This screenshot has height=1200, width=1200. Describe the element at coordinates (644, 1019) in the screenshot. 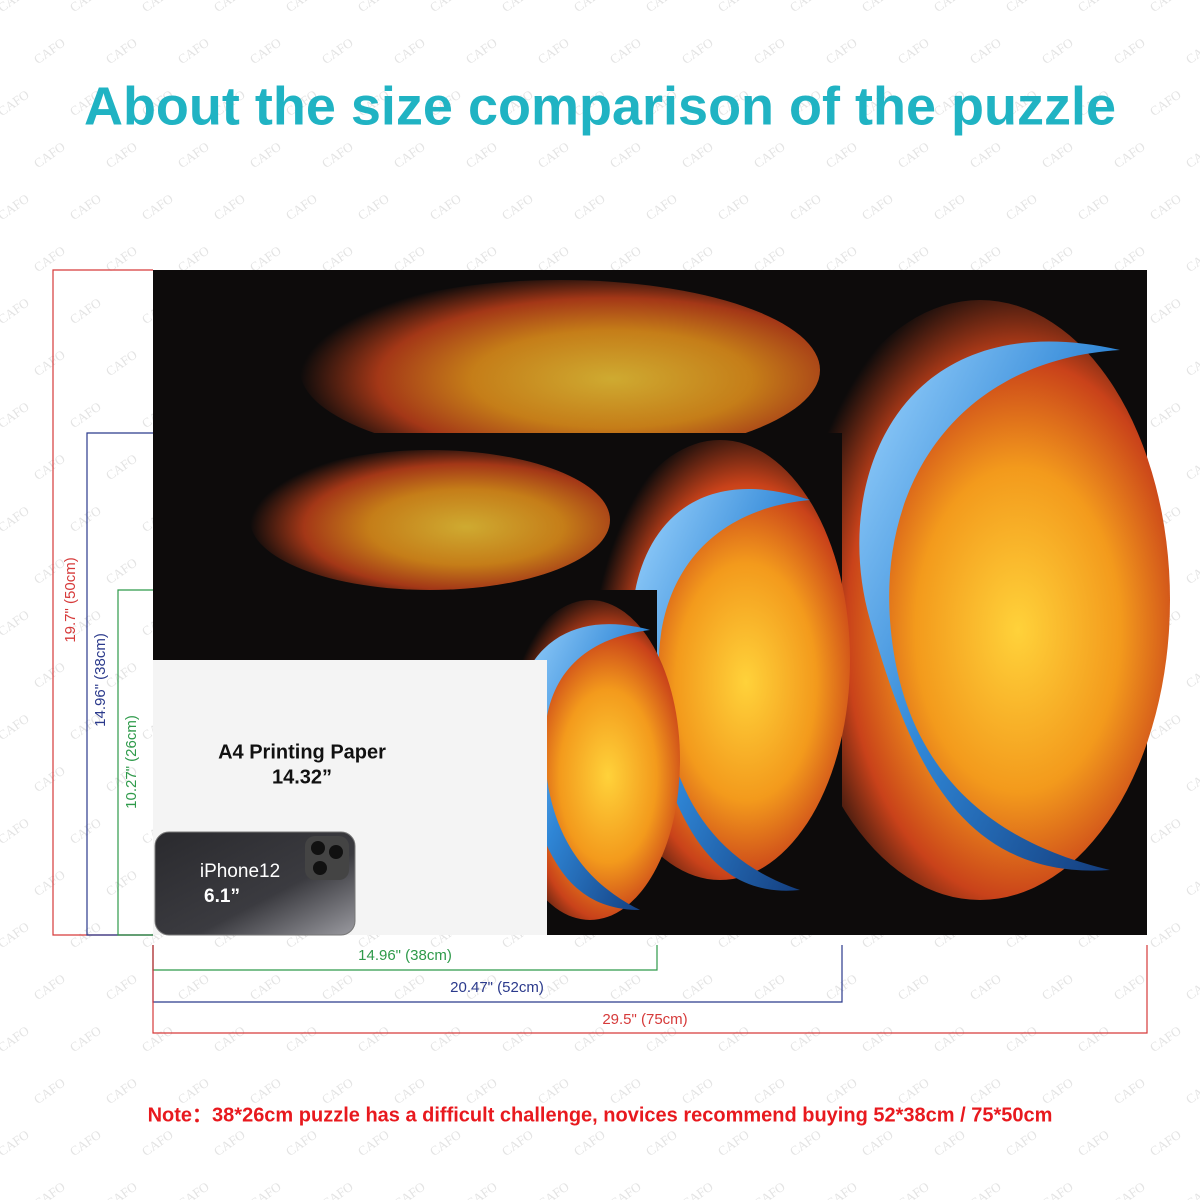

I see `large-width: 29.5" (75cm)` at that location.